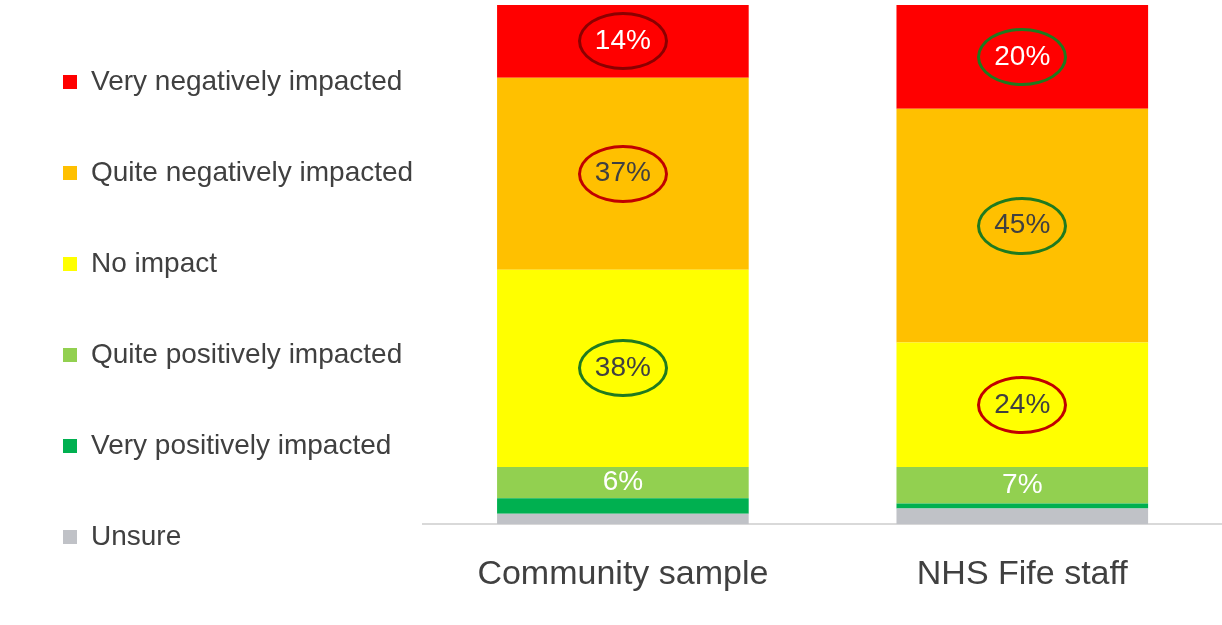  What do you see at coordinates (136, 535) in the screenshot?
I see `legend-label: Unsure` at bounding box center [136, 535].